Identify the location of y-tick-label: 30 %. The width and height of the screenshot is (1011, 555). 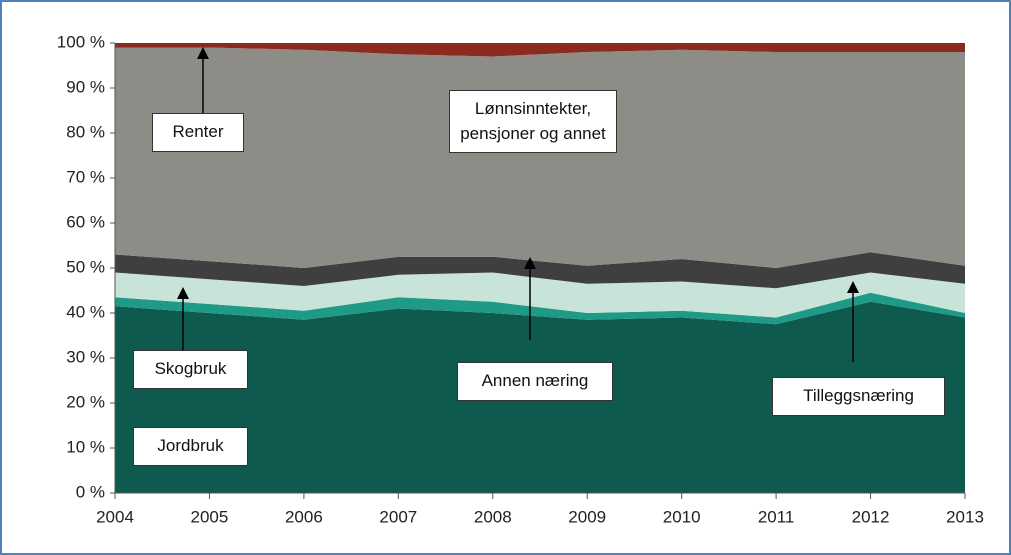
(85, 356).